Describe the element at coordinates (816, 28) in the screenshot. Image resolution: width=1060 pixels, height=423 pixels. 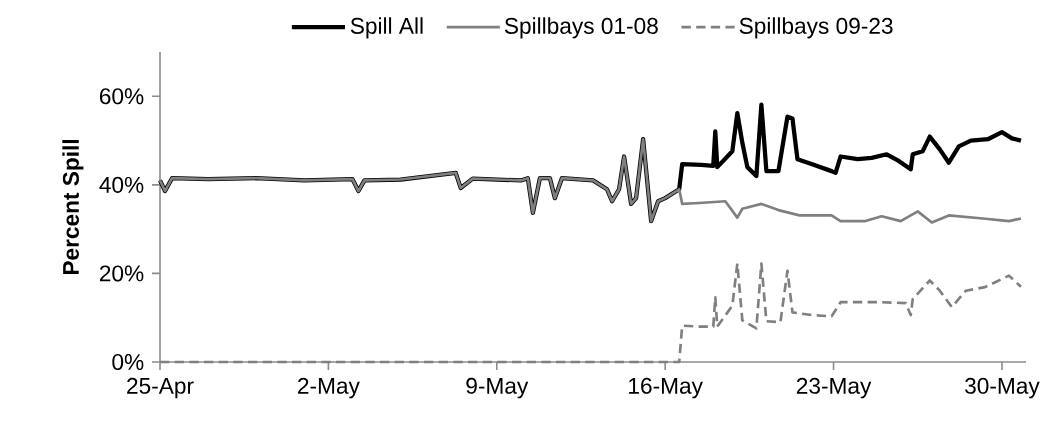
I see `legend-label: Spillbays 09-23` at that location.